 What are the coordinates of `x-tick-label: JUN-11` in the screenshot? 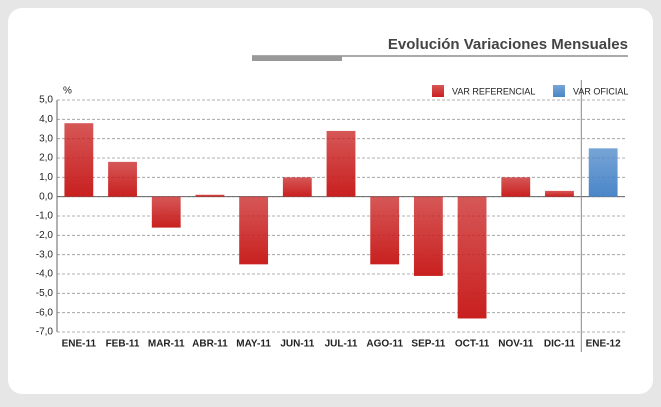 It's located at (297, 344).